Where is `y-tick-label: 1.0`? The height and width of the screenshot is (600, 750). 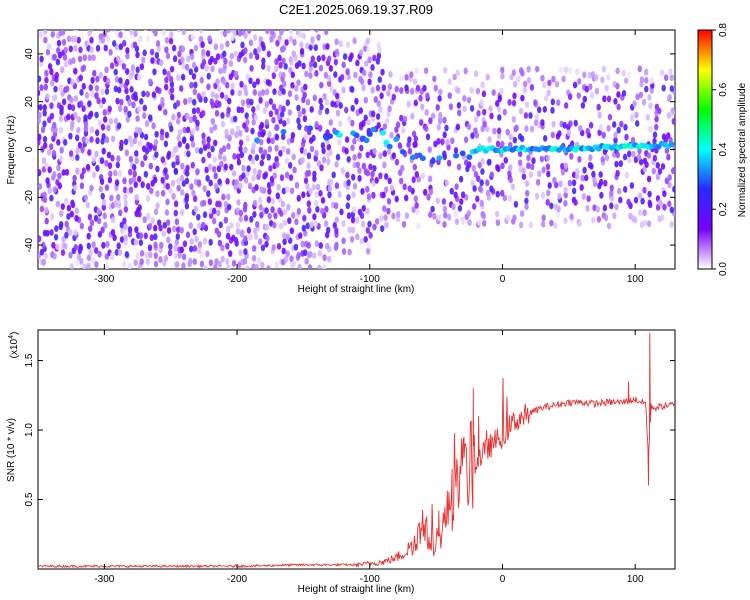 y-tick-label: 1.0 is located at coordinates (29, 430).